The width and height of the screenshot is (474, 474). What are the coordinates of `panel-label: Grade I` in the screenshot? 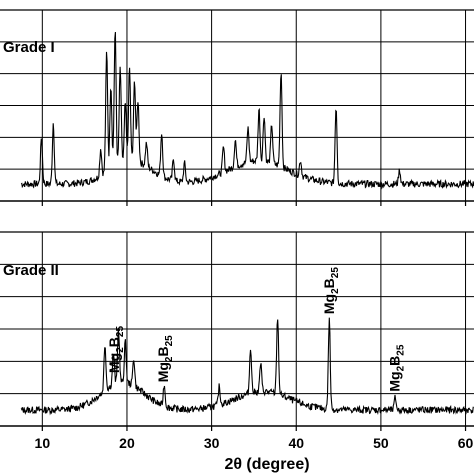 It's located at (29, 47).